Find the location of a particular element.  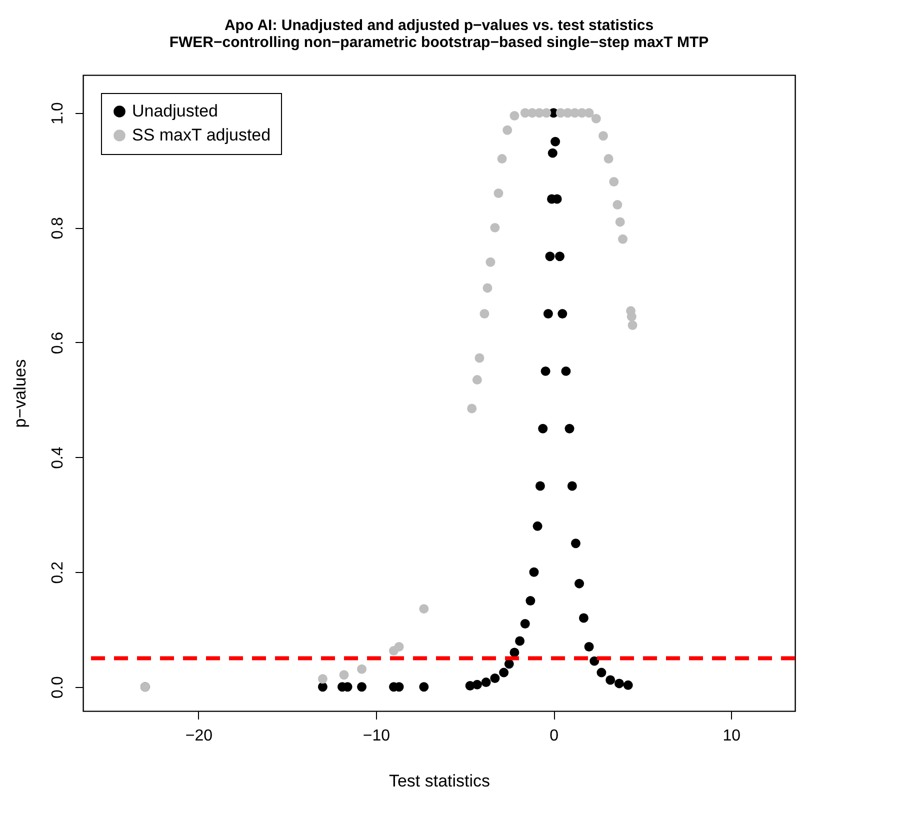

legend-label: SS maxT adjusted is located at coordinates (201, 135).